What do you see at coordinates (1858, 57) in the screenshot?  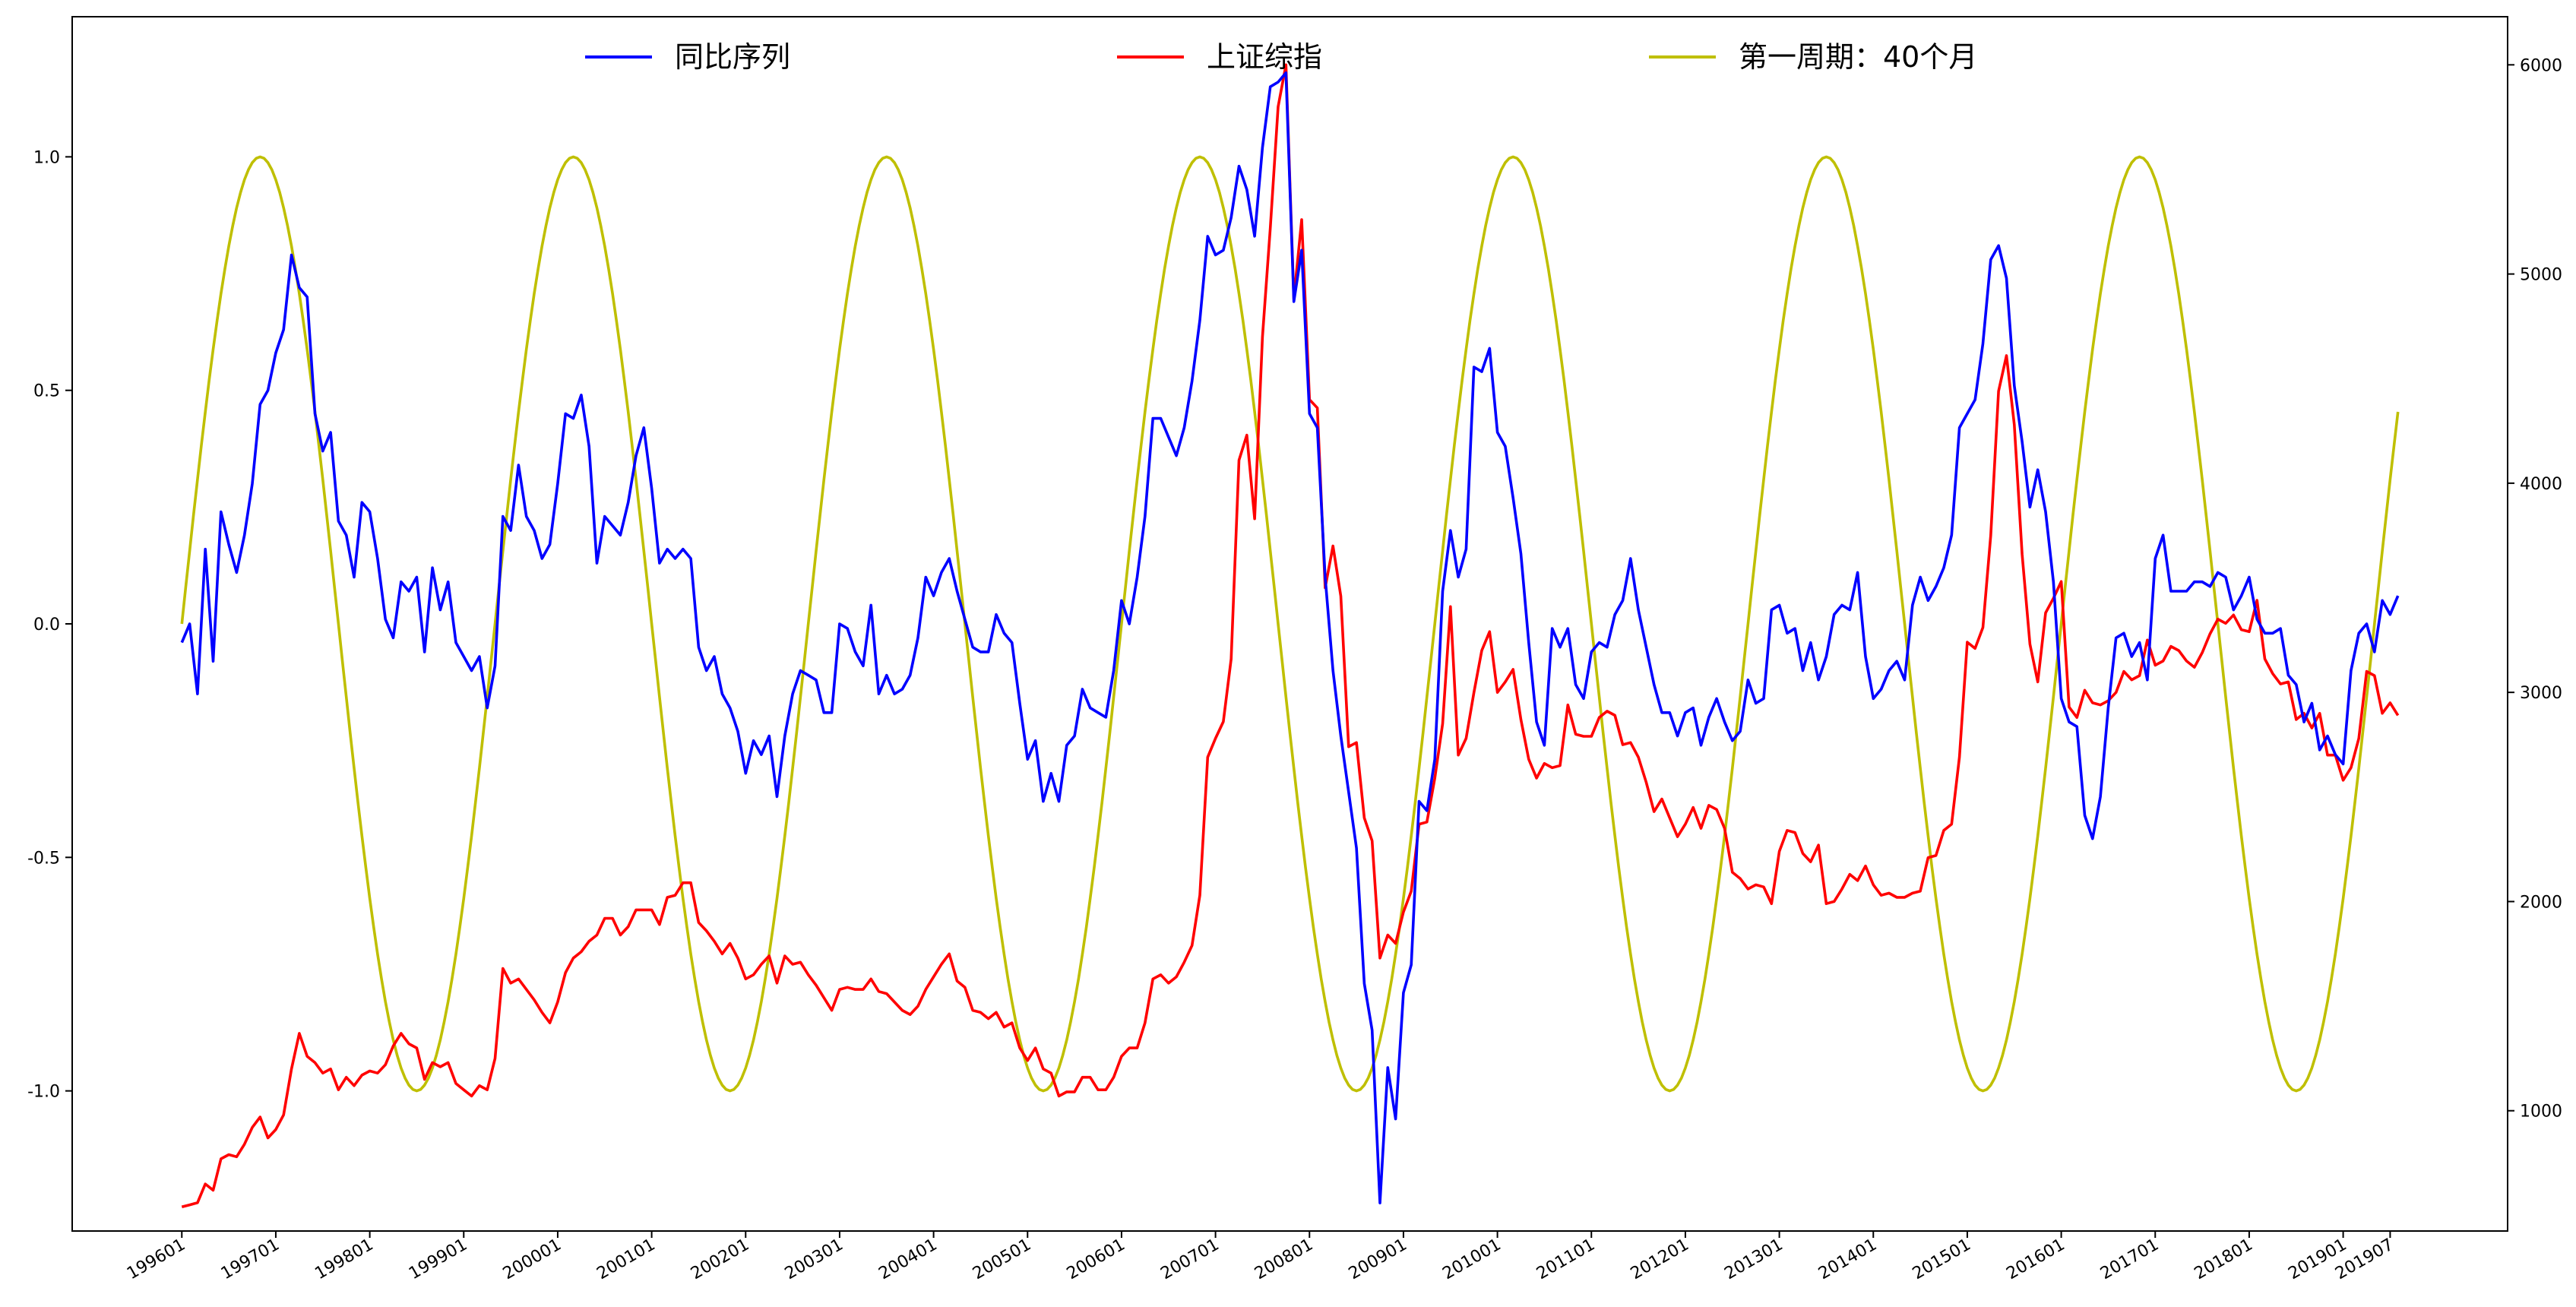 I see `legend-label: 第一周期：40个月` at bounding box center [1858, 57].